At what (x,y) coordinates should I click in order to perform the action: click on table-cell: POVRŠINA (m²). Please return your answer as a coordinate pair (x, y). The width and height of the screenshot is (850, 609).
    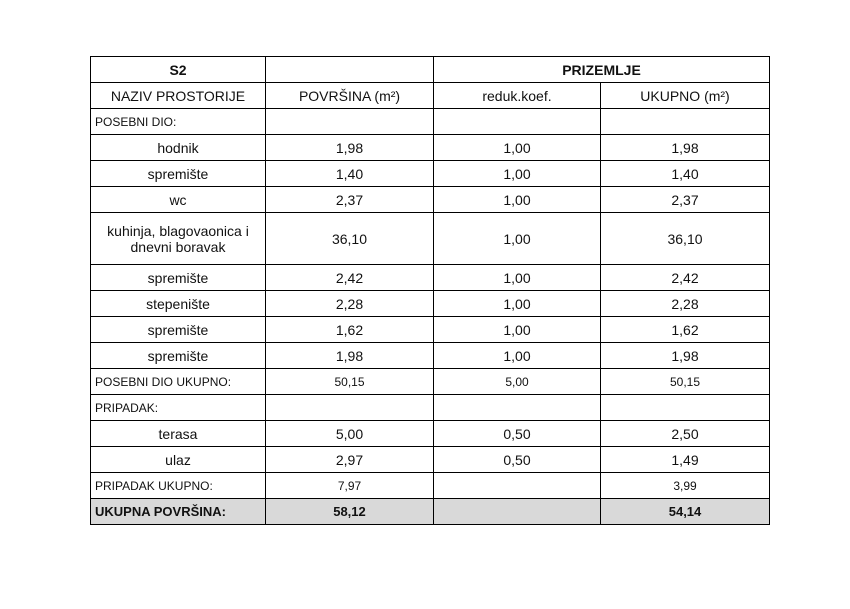
    Looking at the image, I should click on (349, 95).